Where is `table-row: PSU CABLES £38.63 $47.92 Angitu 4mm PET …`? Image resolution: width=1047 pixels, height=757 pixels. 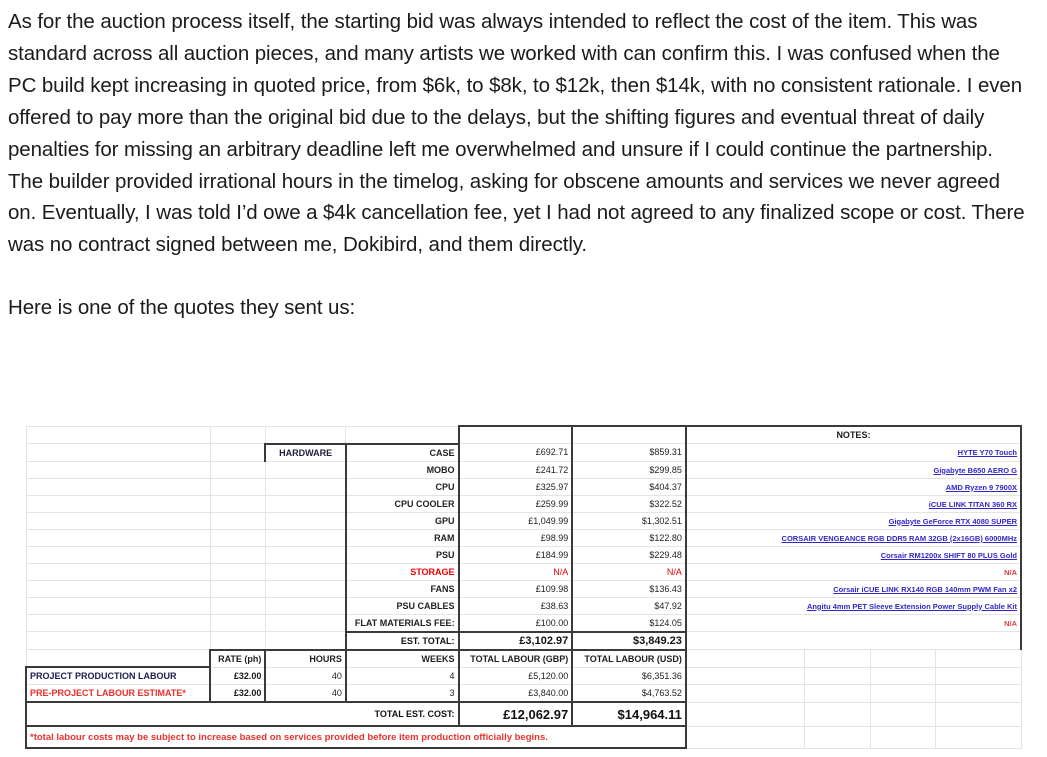
table-row: PSU CABLES £38.63 $47.92 Angitu 4mm PET … is located at coordinates (524, 605).